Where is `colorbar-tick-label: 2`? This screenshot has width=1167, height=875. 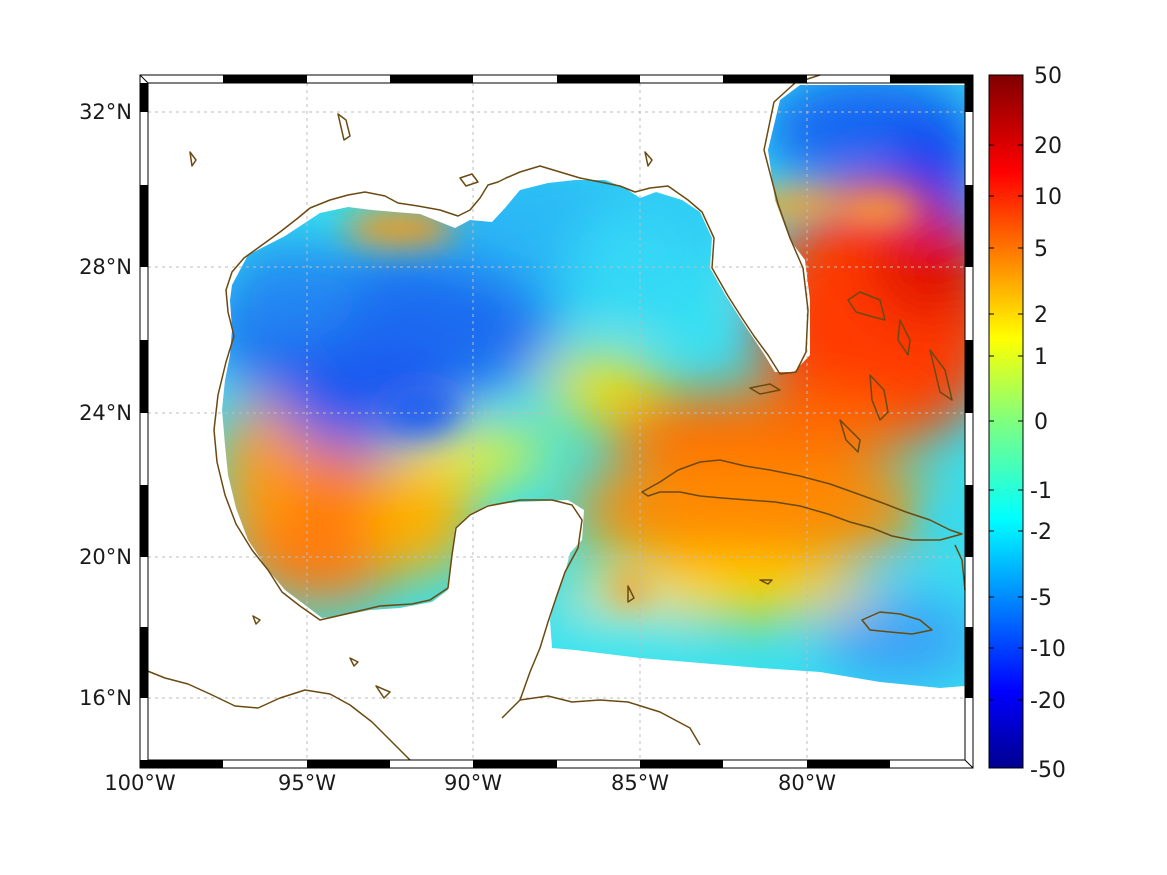
colorbar-tick-label: 2 is located at coordinates (1041, 315).